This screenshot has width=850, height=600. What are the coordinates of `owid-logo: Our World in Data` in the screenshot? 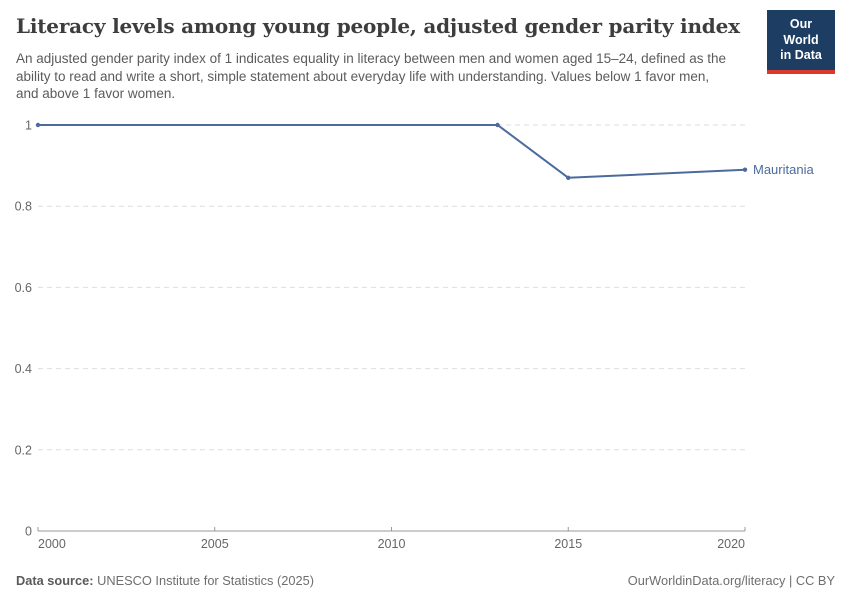 It's located at (801, 42).